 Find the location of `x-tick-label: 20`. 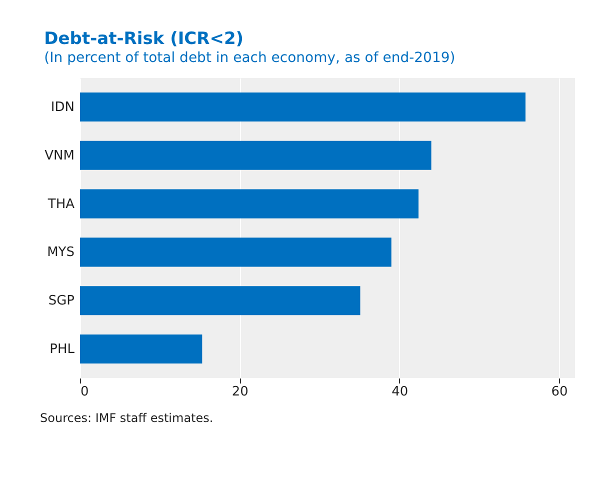

x-tick-label: 20 is located at coordinates (240, 392).